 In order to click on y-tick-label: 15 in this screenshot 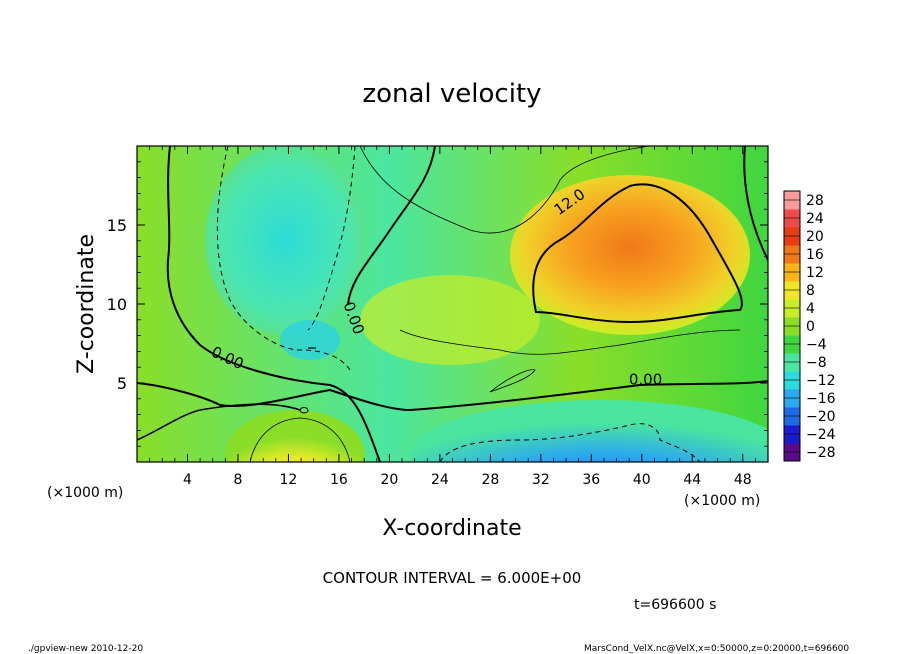, I will do `click(117, 225)`.